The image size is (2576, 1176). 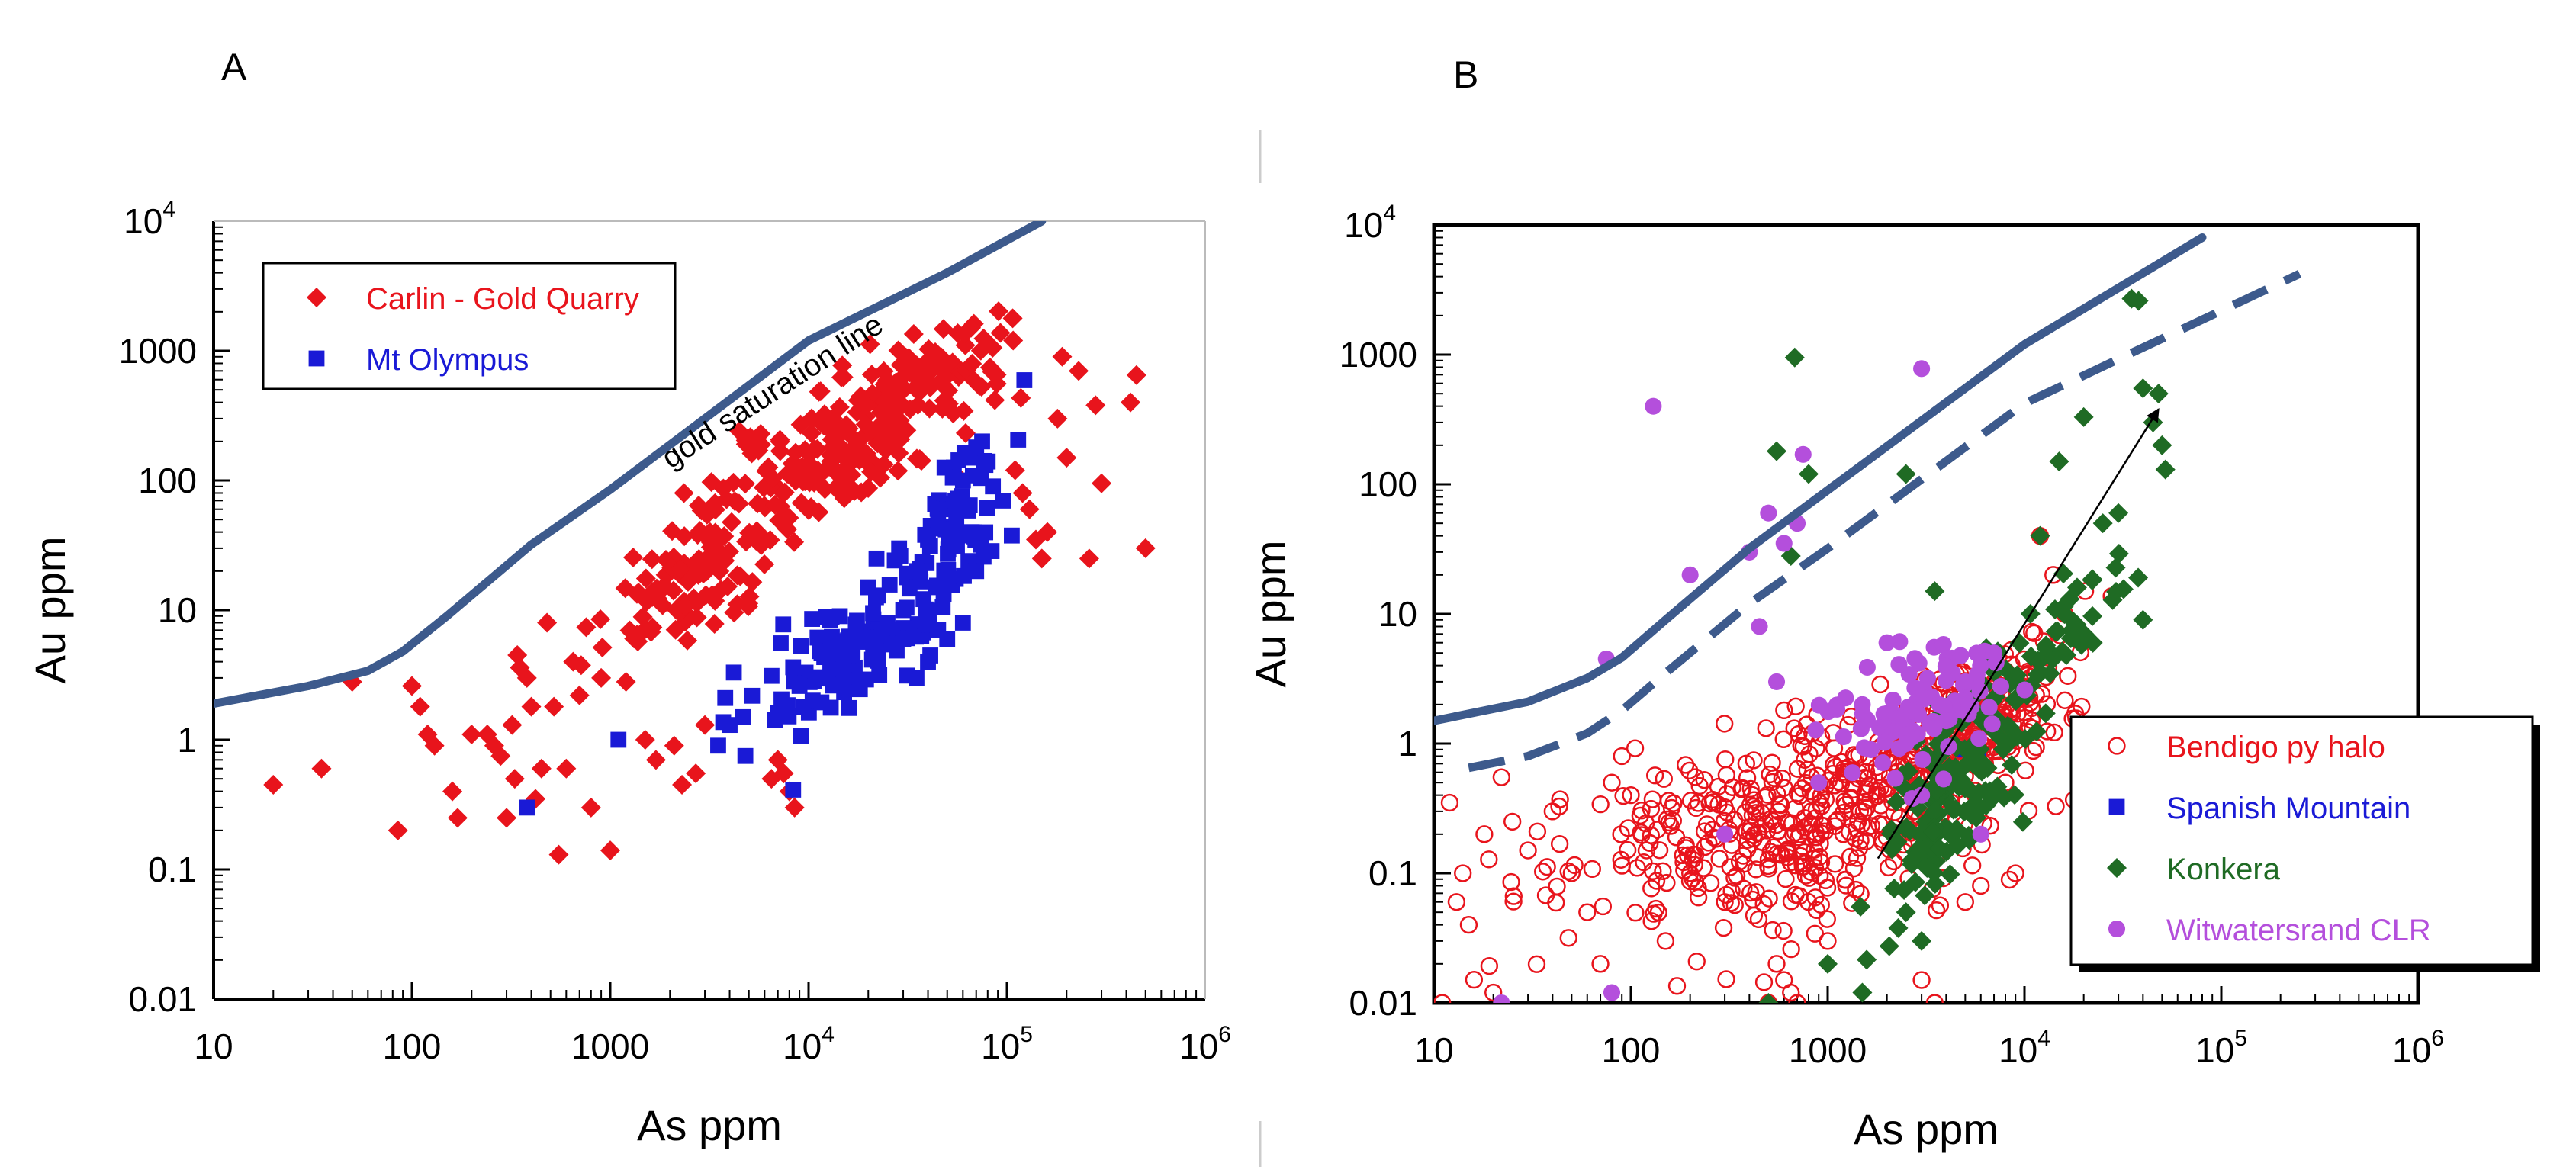 I want to click on legend-box, so click(x=470, y=326).